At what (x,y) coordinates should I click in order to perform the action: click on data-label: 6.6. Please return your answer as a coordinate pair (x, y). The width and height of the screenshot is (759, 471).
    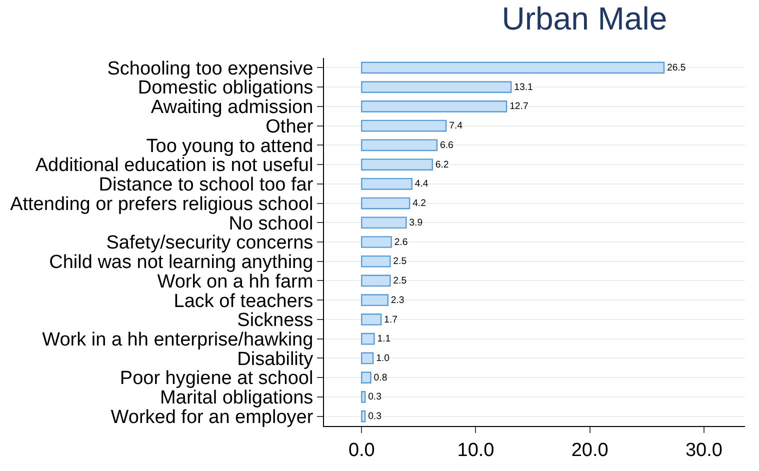
    Looking at the image, I should click on (447, 145).